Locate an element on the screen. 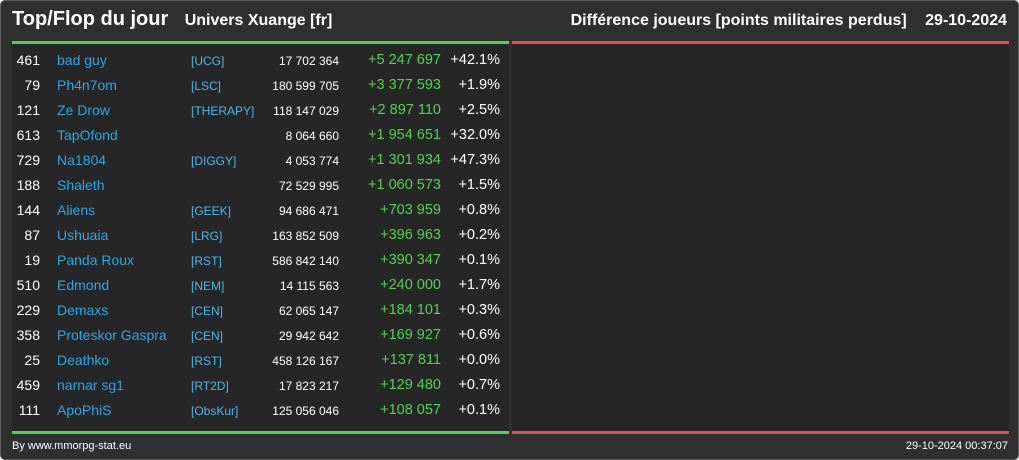  points-cell: 29 942 642 is located at coordinates (308, 336).